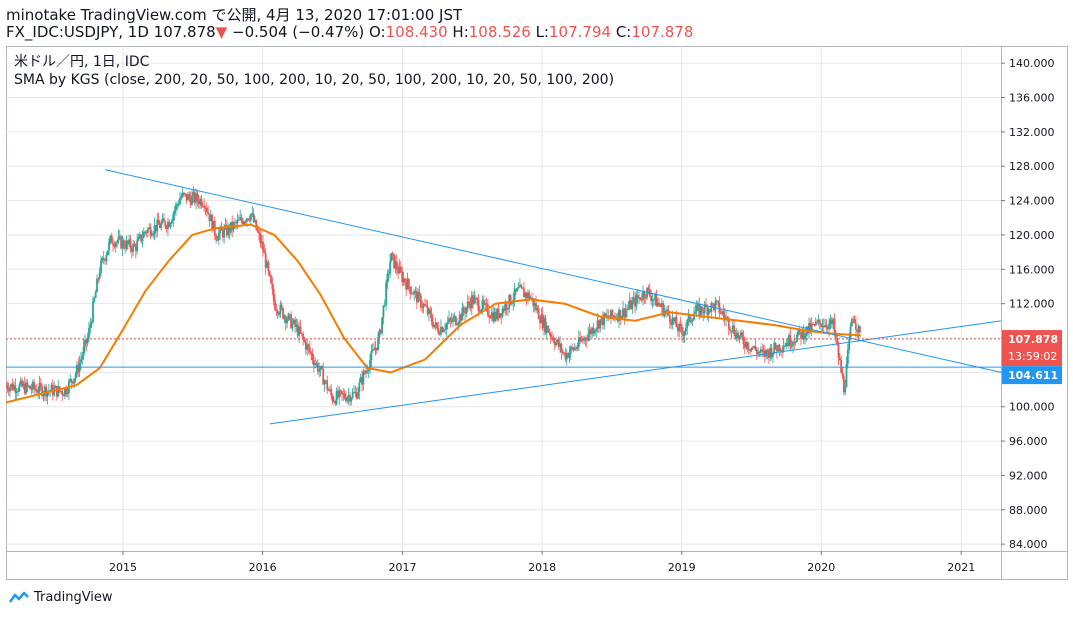 This screenshot has height=618, width=1073. I want to click on price-tick-label: 116.000, so click(1032, 269).